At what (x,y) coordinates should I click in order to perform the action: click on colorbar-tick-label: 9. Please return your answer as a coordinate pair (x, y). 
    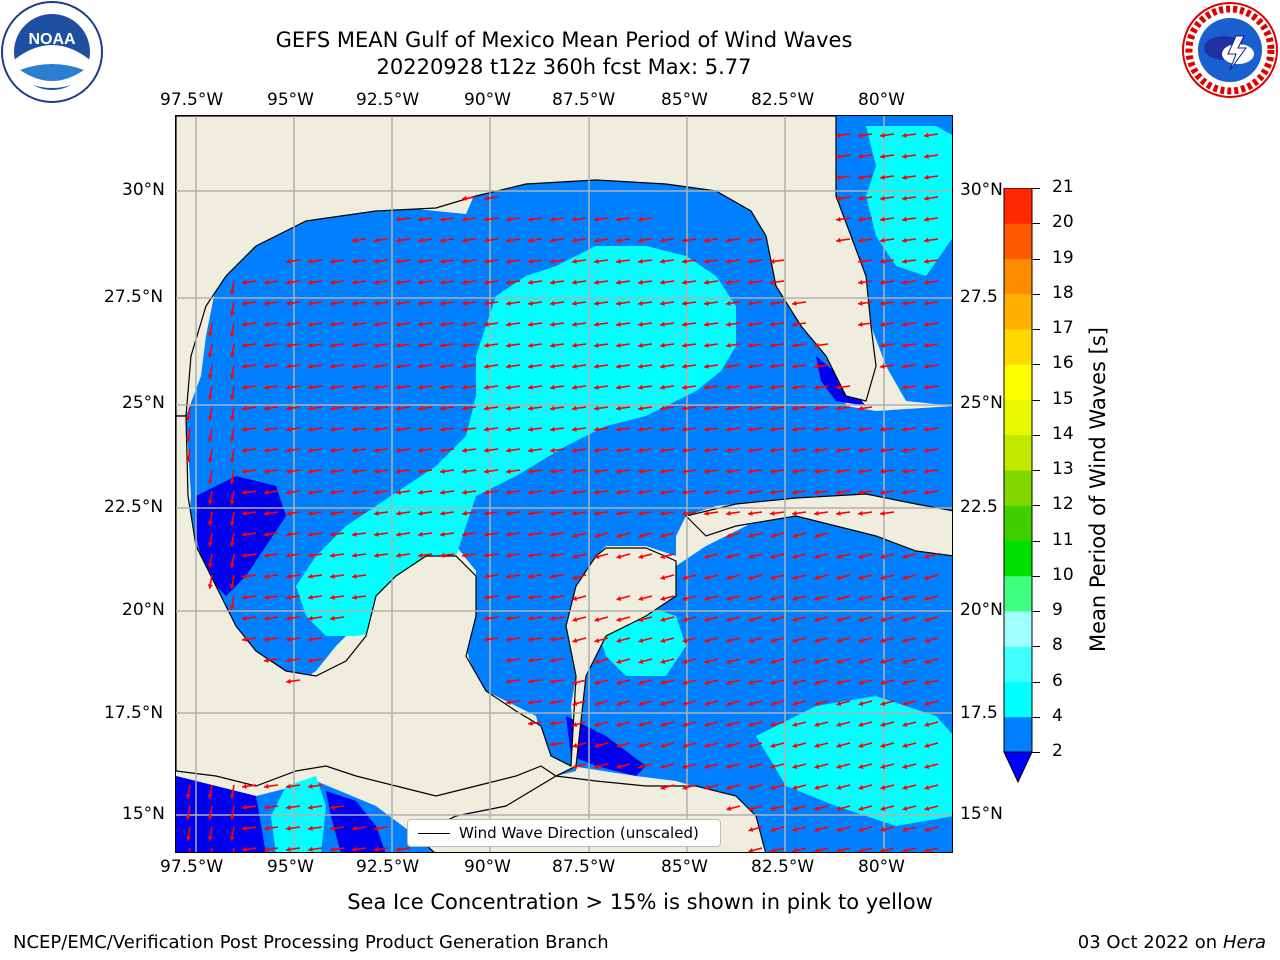
    Looking at the image, I should click on (1057, 610).